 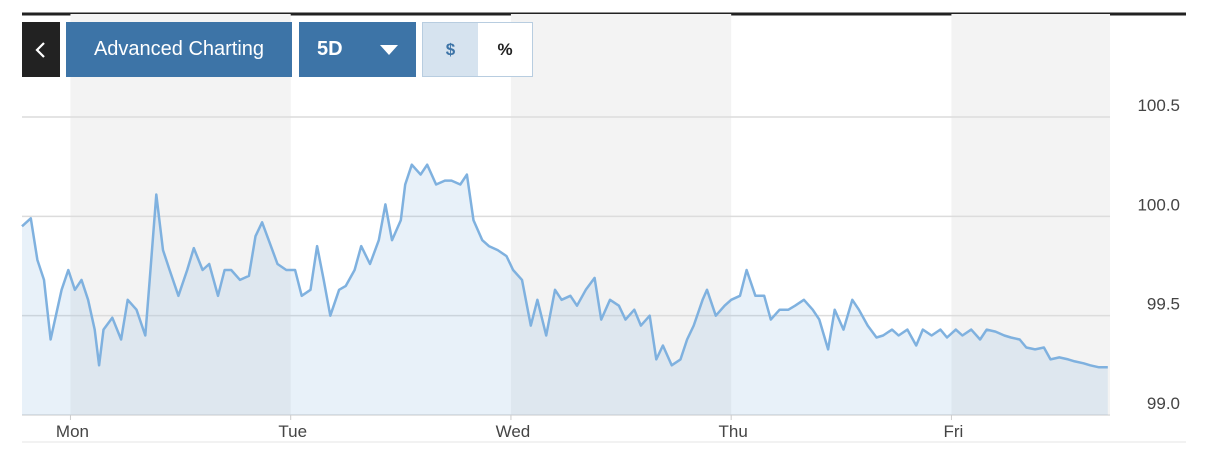 What do you see at coordinates (513, 431) in the screenshot?
I see `x-tick-label: Wed` at bounding box center [513, 431].